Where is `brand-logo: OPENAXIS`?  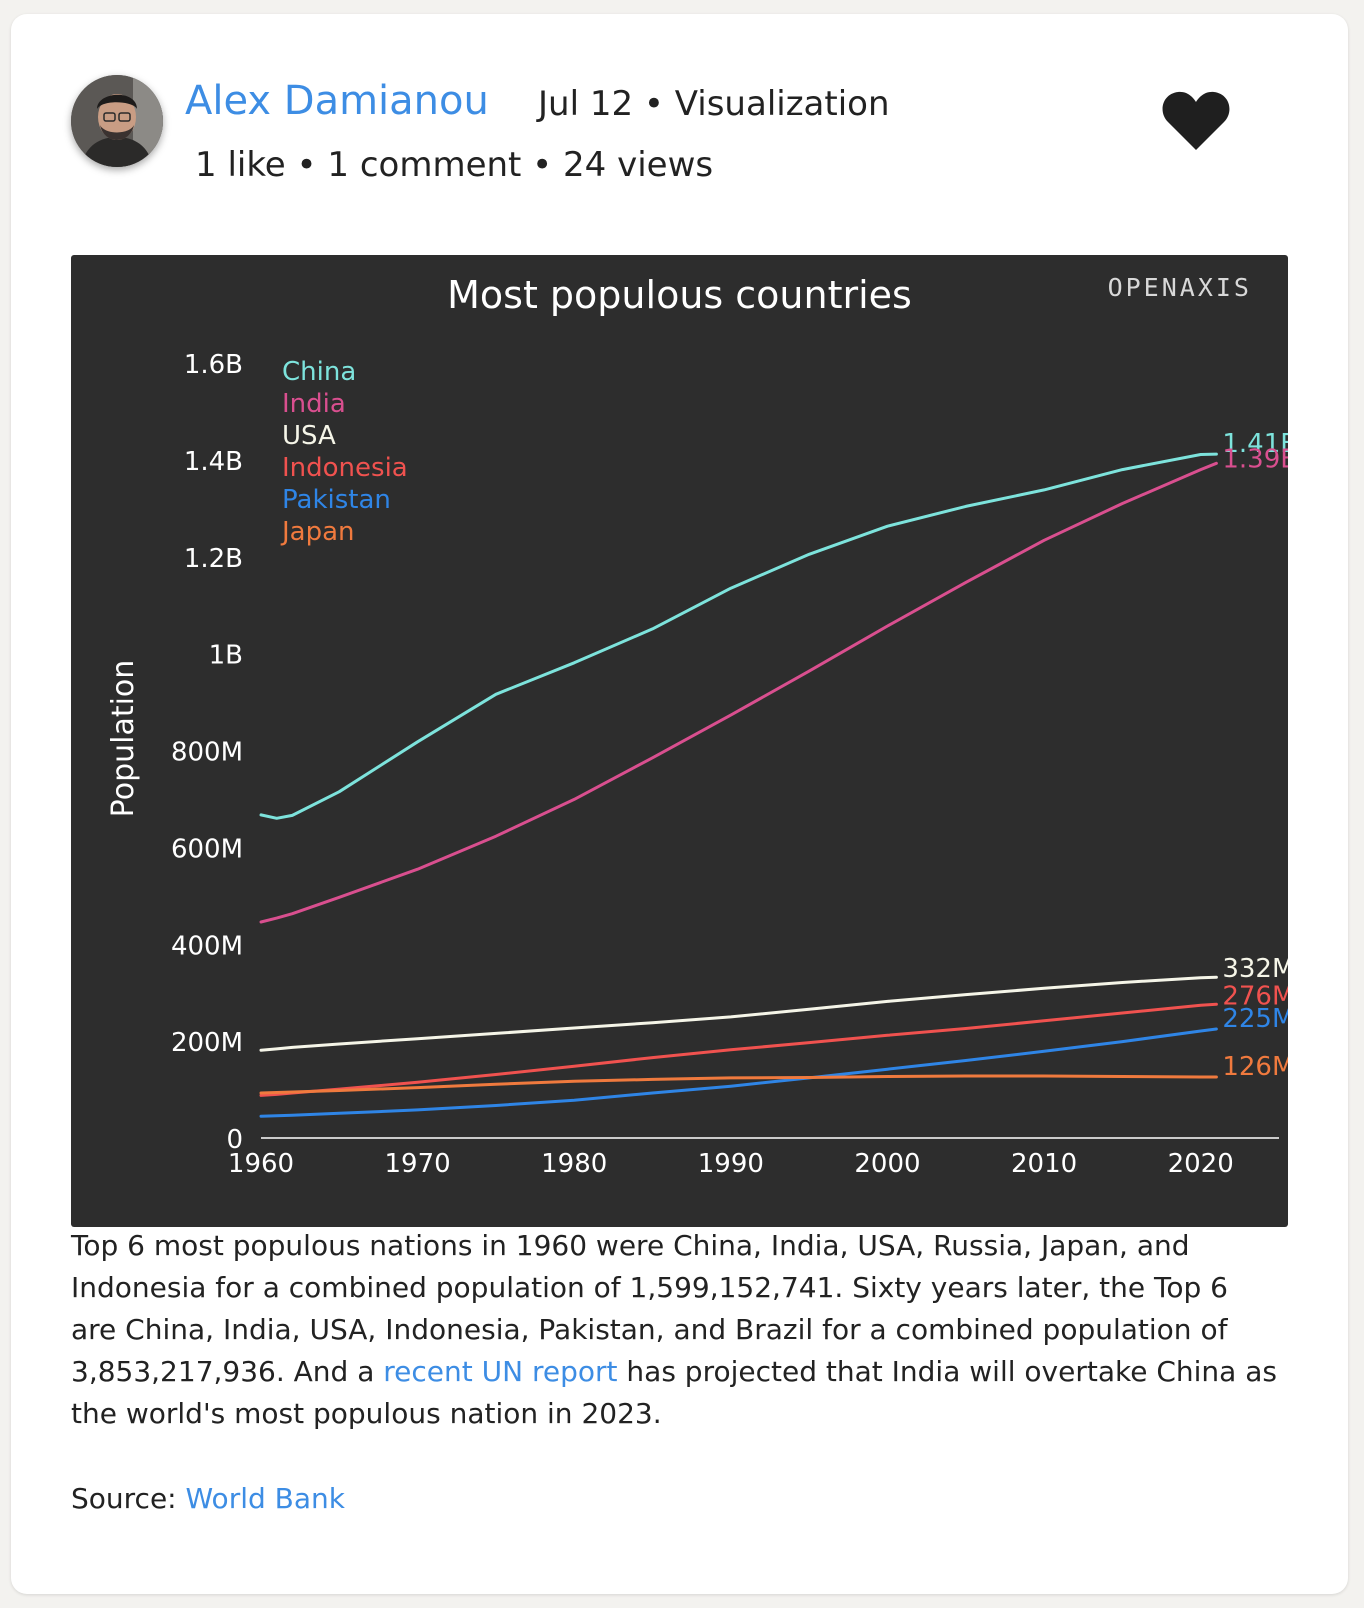 brand-logo: OPENAXIS is located at coordinates (1179, 287).